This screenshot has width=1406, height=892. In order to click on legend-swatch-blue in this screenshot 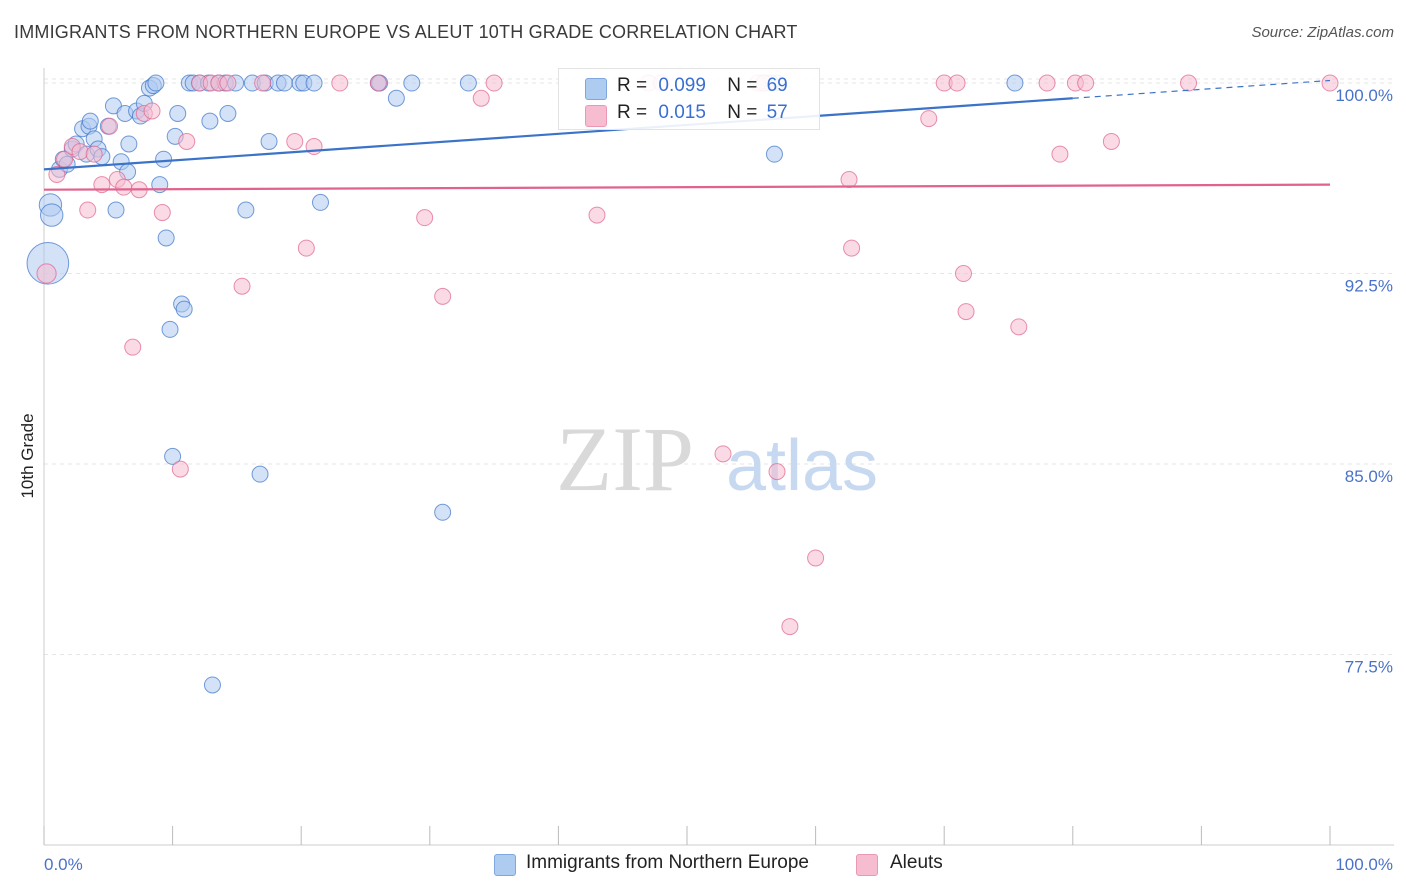, I will do `click(596, 89)`.